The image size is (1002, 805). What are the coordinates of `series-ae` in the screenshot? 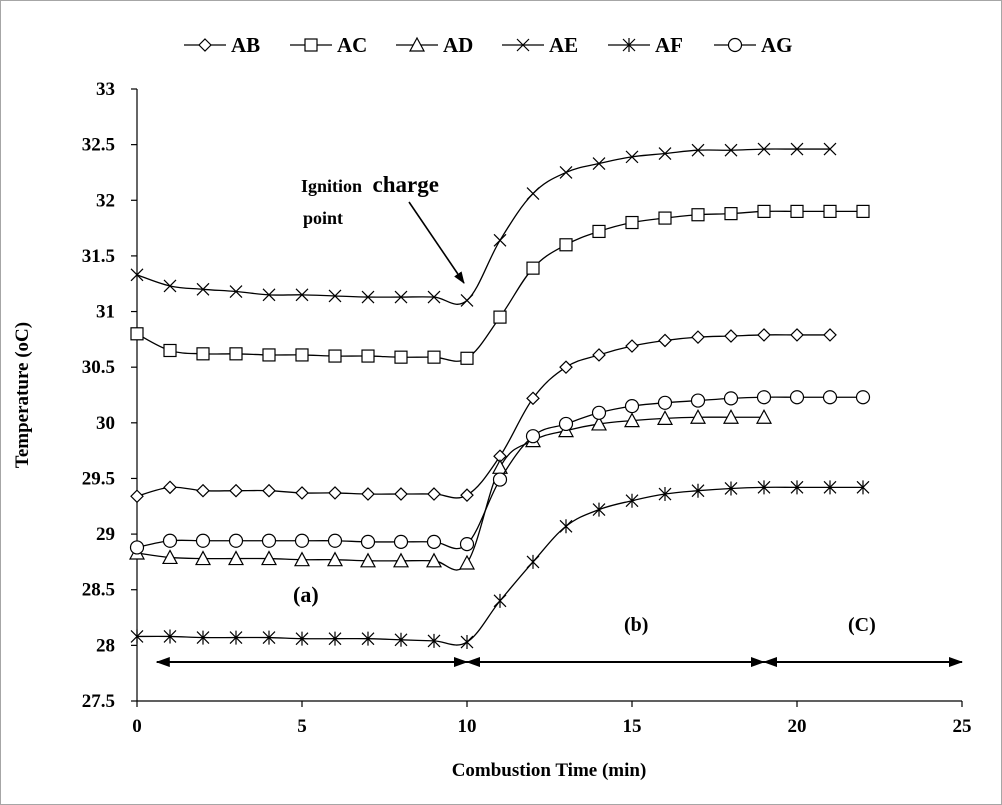 It's located at (483, 224).